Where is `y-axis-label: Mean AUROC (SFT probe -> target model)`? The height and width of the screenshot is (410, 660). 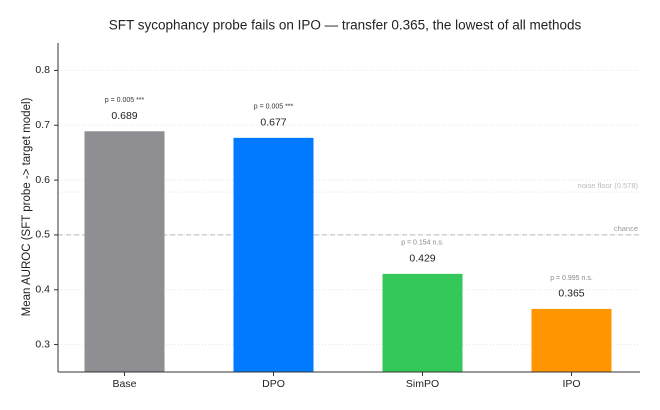
y-axis-label: Mean AUROC (SFT probe -> target model) is located at coordinates (27, 206).